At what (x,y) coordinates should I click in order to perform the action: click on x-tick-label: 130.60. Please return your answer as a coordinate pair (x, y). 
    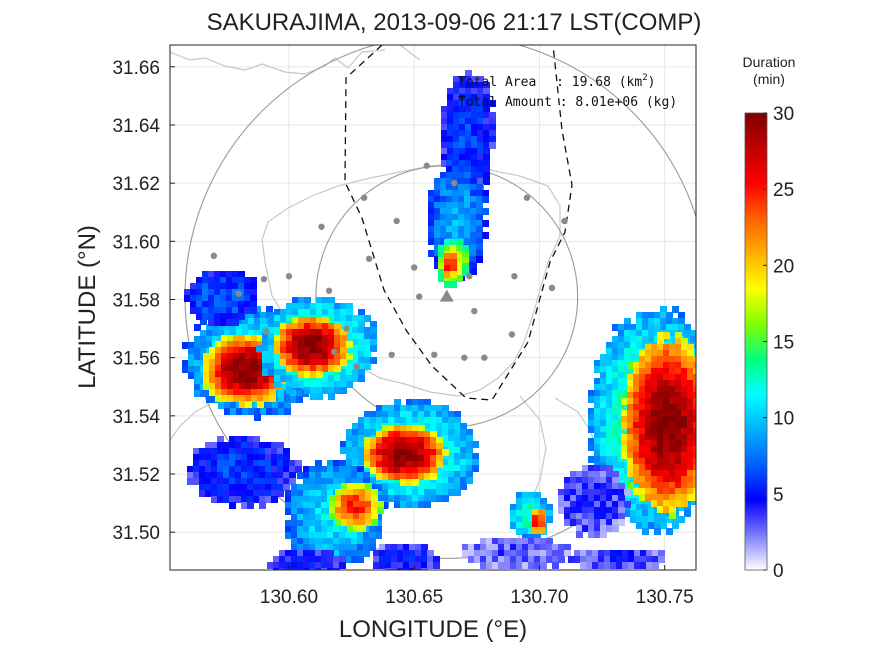
    Looking at the image, I should click on (289, 597).